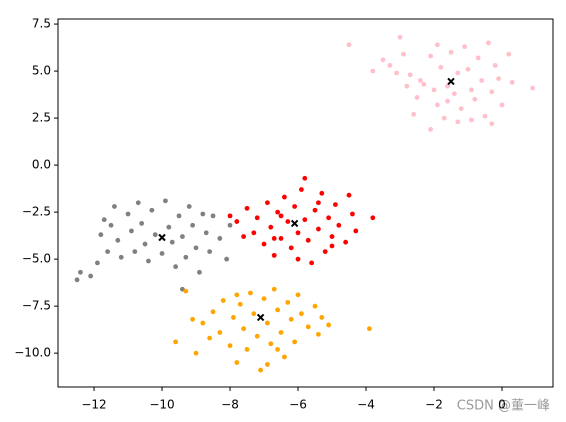  What do you see at coordinates (366, 405) in the screenshot?
I see `x-tick-label: −4` at bounding box center [366, 405].